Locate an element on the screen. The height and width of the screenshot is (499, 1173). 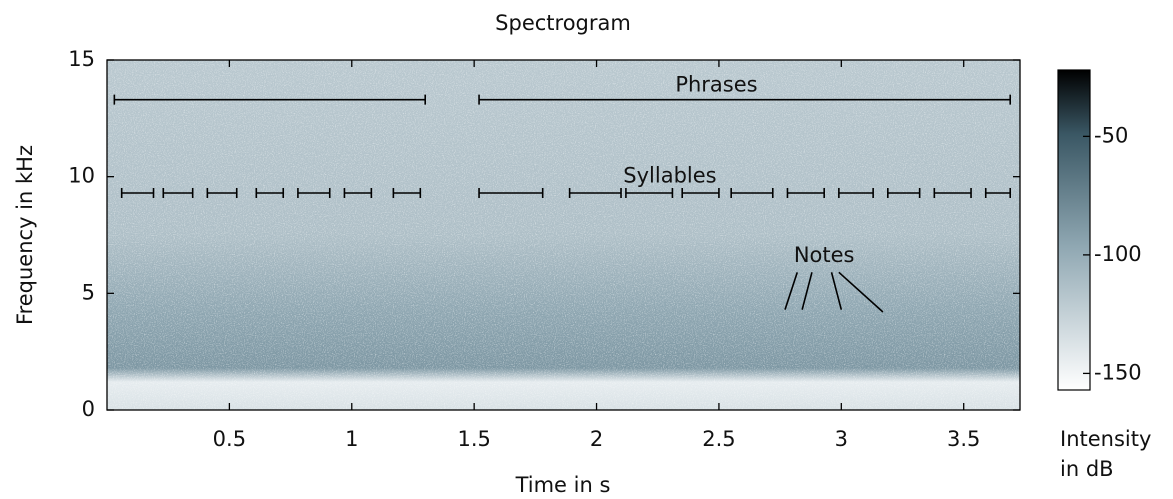
colorbar-tick-label: -50 is located at coordinates (1111, 135).